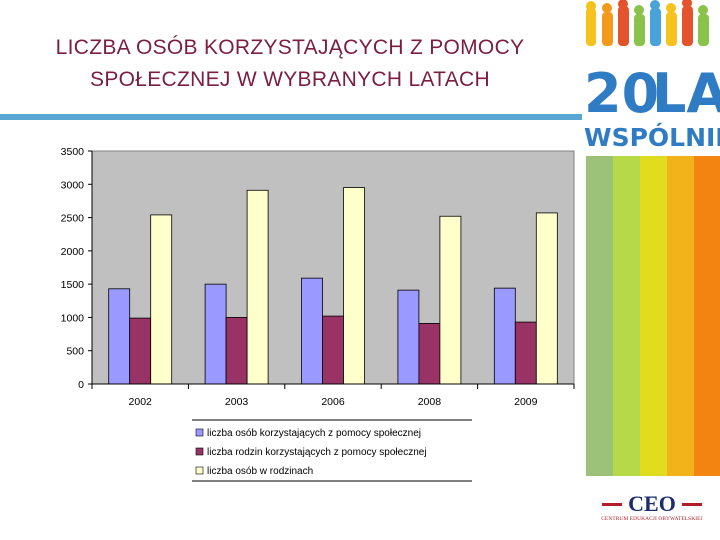 Image resolution: width=720 pixels, height=540 pixels. I want to click on ceo-logo: CEO CENTRUM EDUKACJI OBYWATELSKIEJ, so click(652, 510).